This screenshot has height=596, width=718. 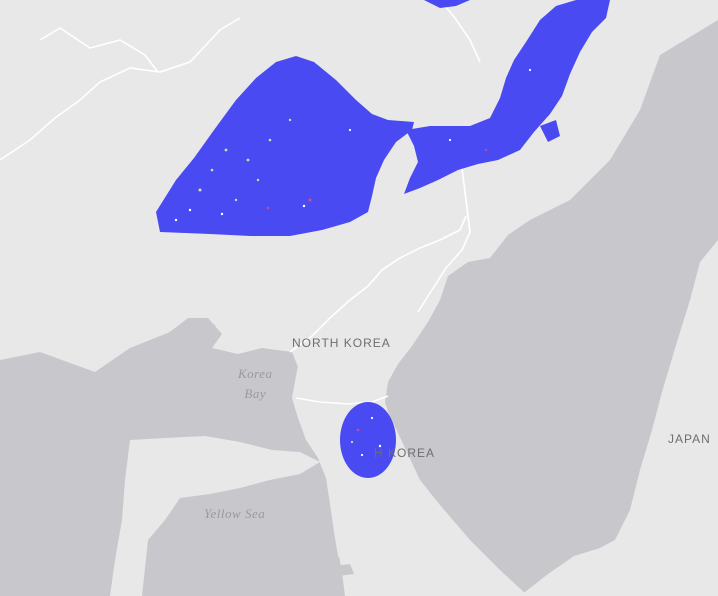 What do you see at coordinates (255, 384) in the screenshot?
I see `label-korea-bay: Korea Bay` at bounding box center [255, 384].